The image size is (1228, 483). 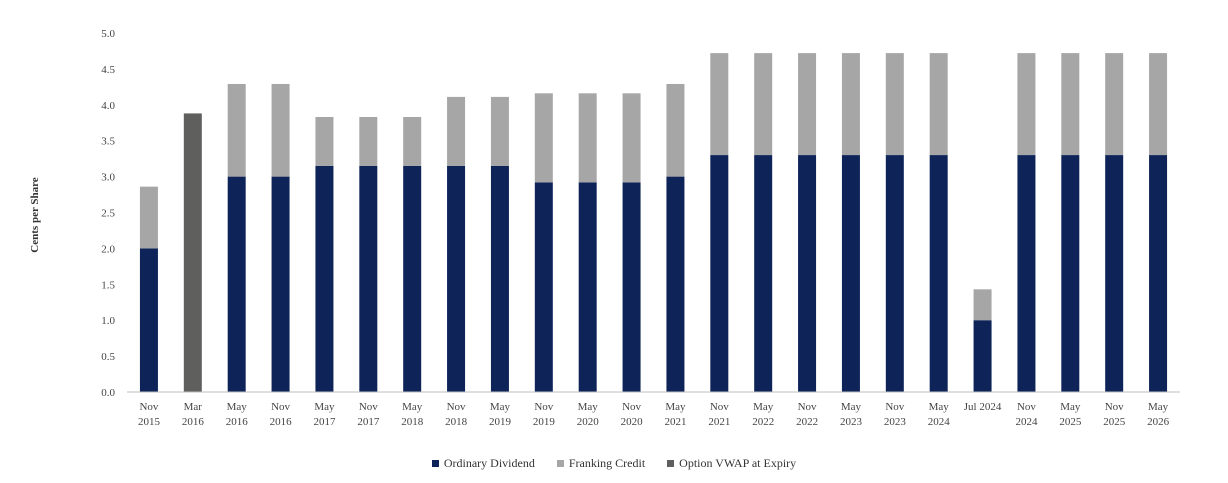 I want to click on x-tick-label: Nov 2023, so click(x=895, y=414).